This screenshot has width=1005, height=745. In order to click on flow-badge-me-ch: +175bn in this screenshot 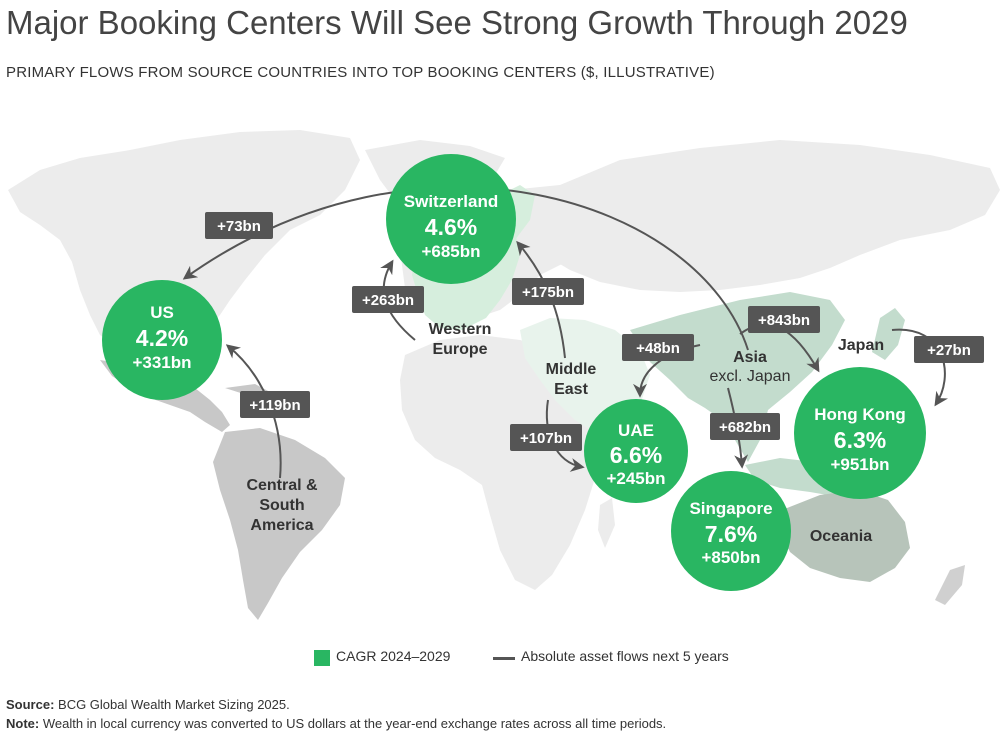, I will do `click(548, 291)`.